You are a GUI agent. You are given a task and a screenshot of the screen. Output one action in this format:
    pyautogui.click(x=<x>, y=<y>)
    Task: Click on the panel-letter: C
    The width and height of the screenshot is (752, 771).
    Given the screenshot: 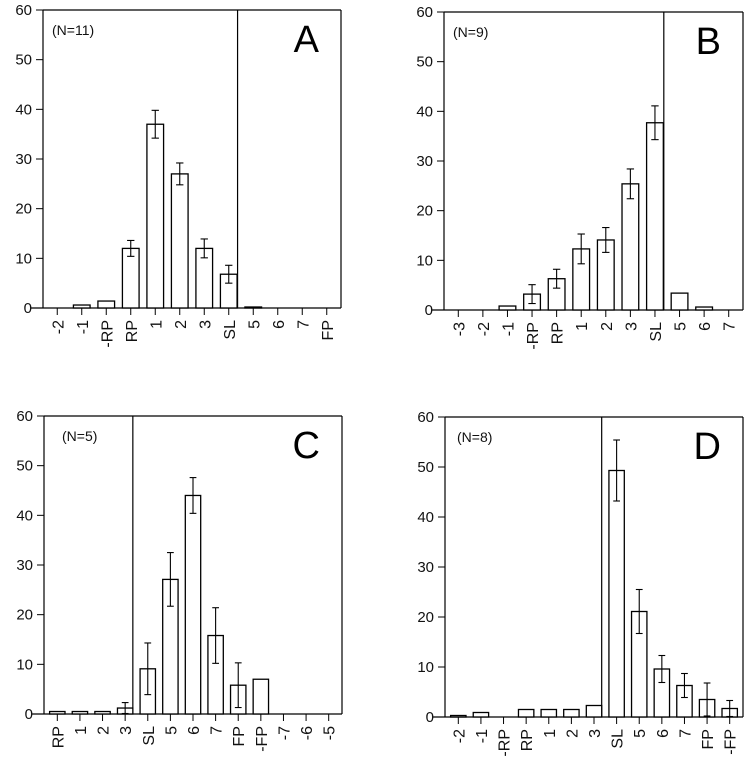 What is the action you would take?
    pyautogui.click(x=306, y=446)
    